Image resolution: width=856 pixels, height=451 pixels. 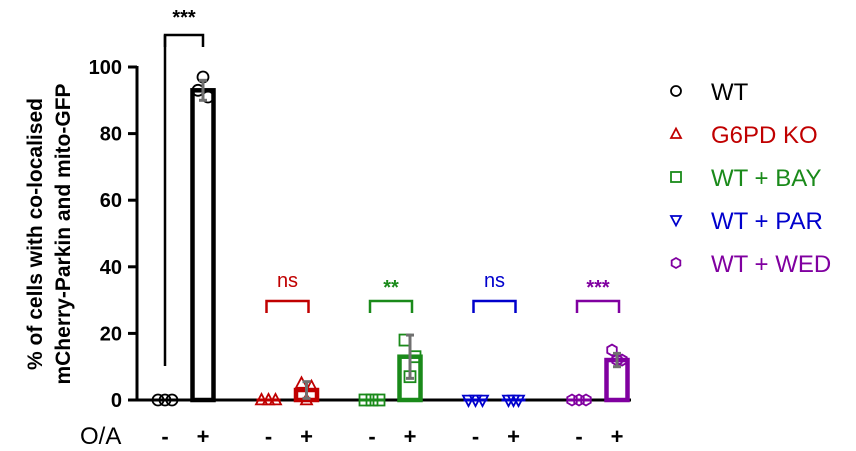 I want to click on legend: WT G6PD KO WT + BAY WT + PAR WT + WED, so click(x=750, y=178).